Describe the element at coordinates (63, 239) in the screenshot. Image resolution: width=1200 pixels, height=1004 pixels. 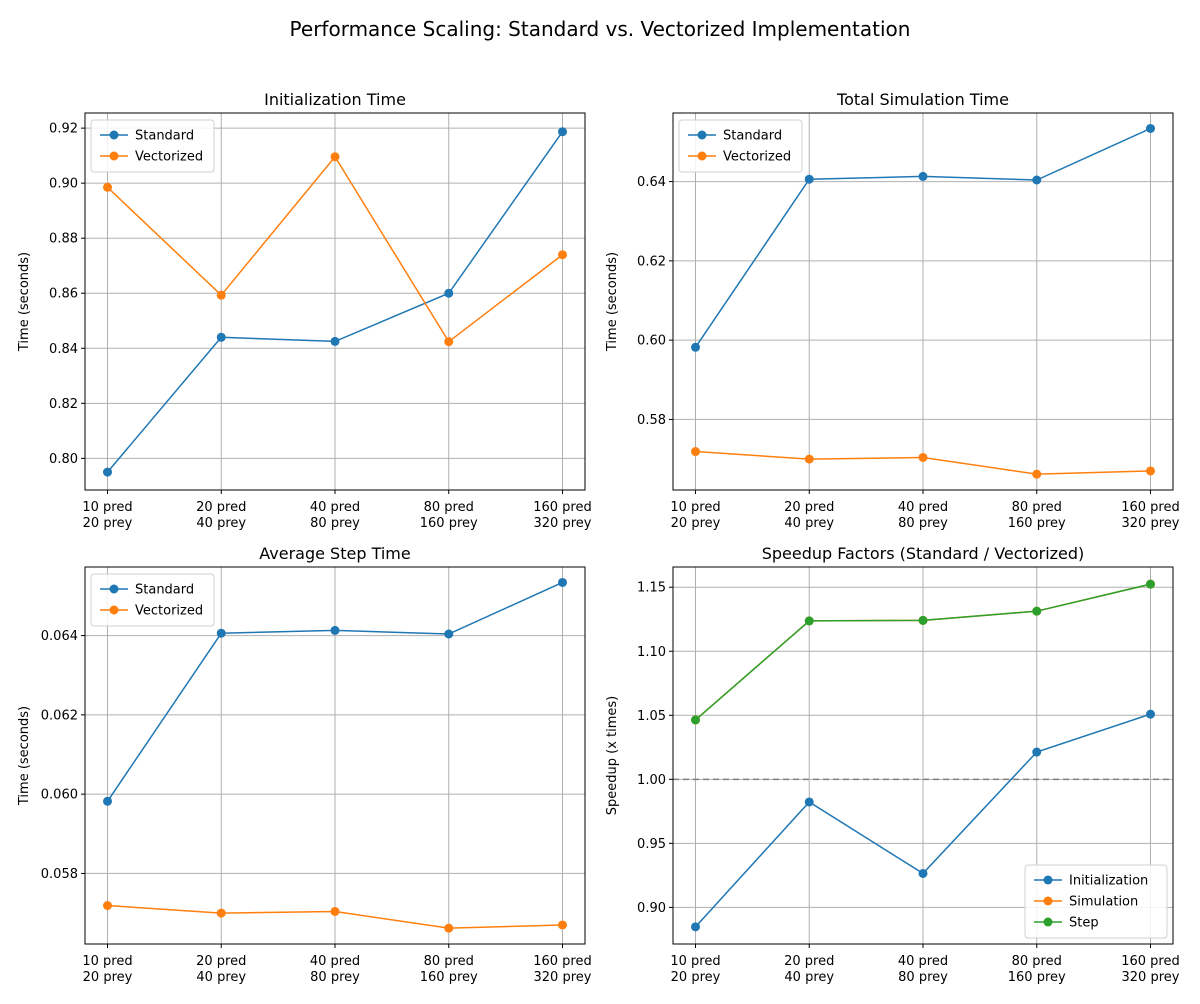
I see `y-tick-label: 0.88` at that location.